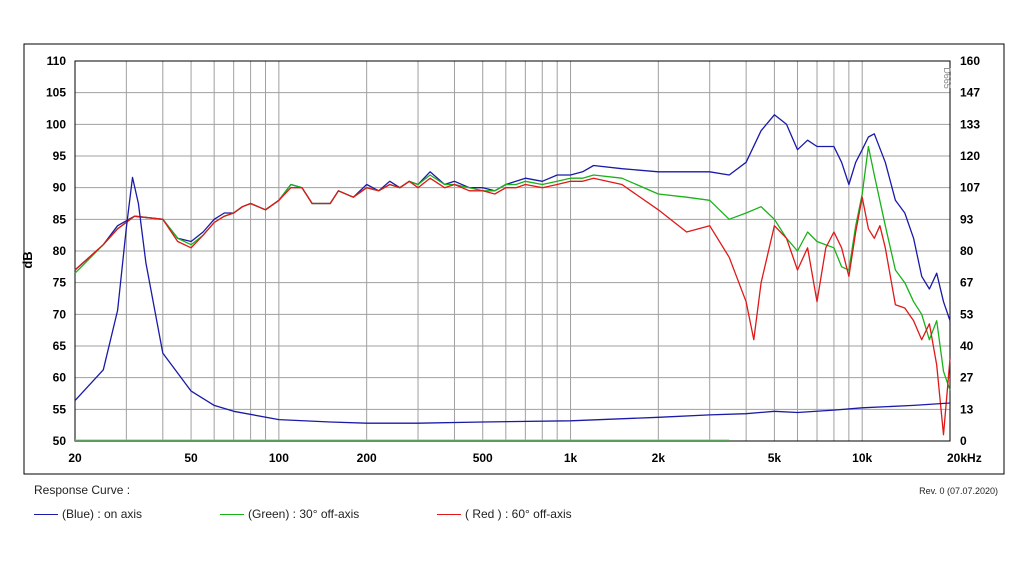 This screenshot has height=562, width=1024. Describe the element at coordinates (60, 188) in the screenshot. I see `y-tick-label: 90` at that location.